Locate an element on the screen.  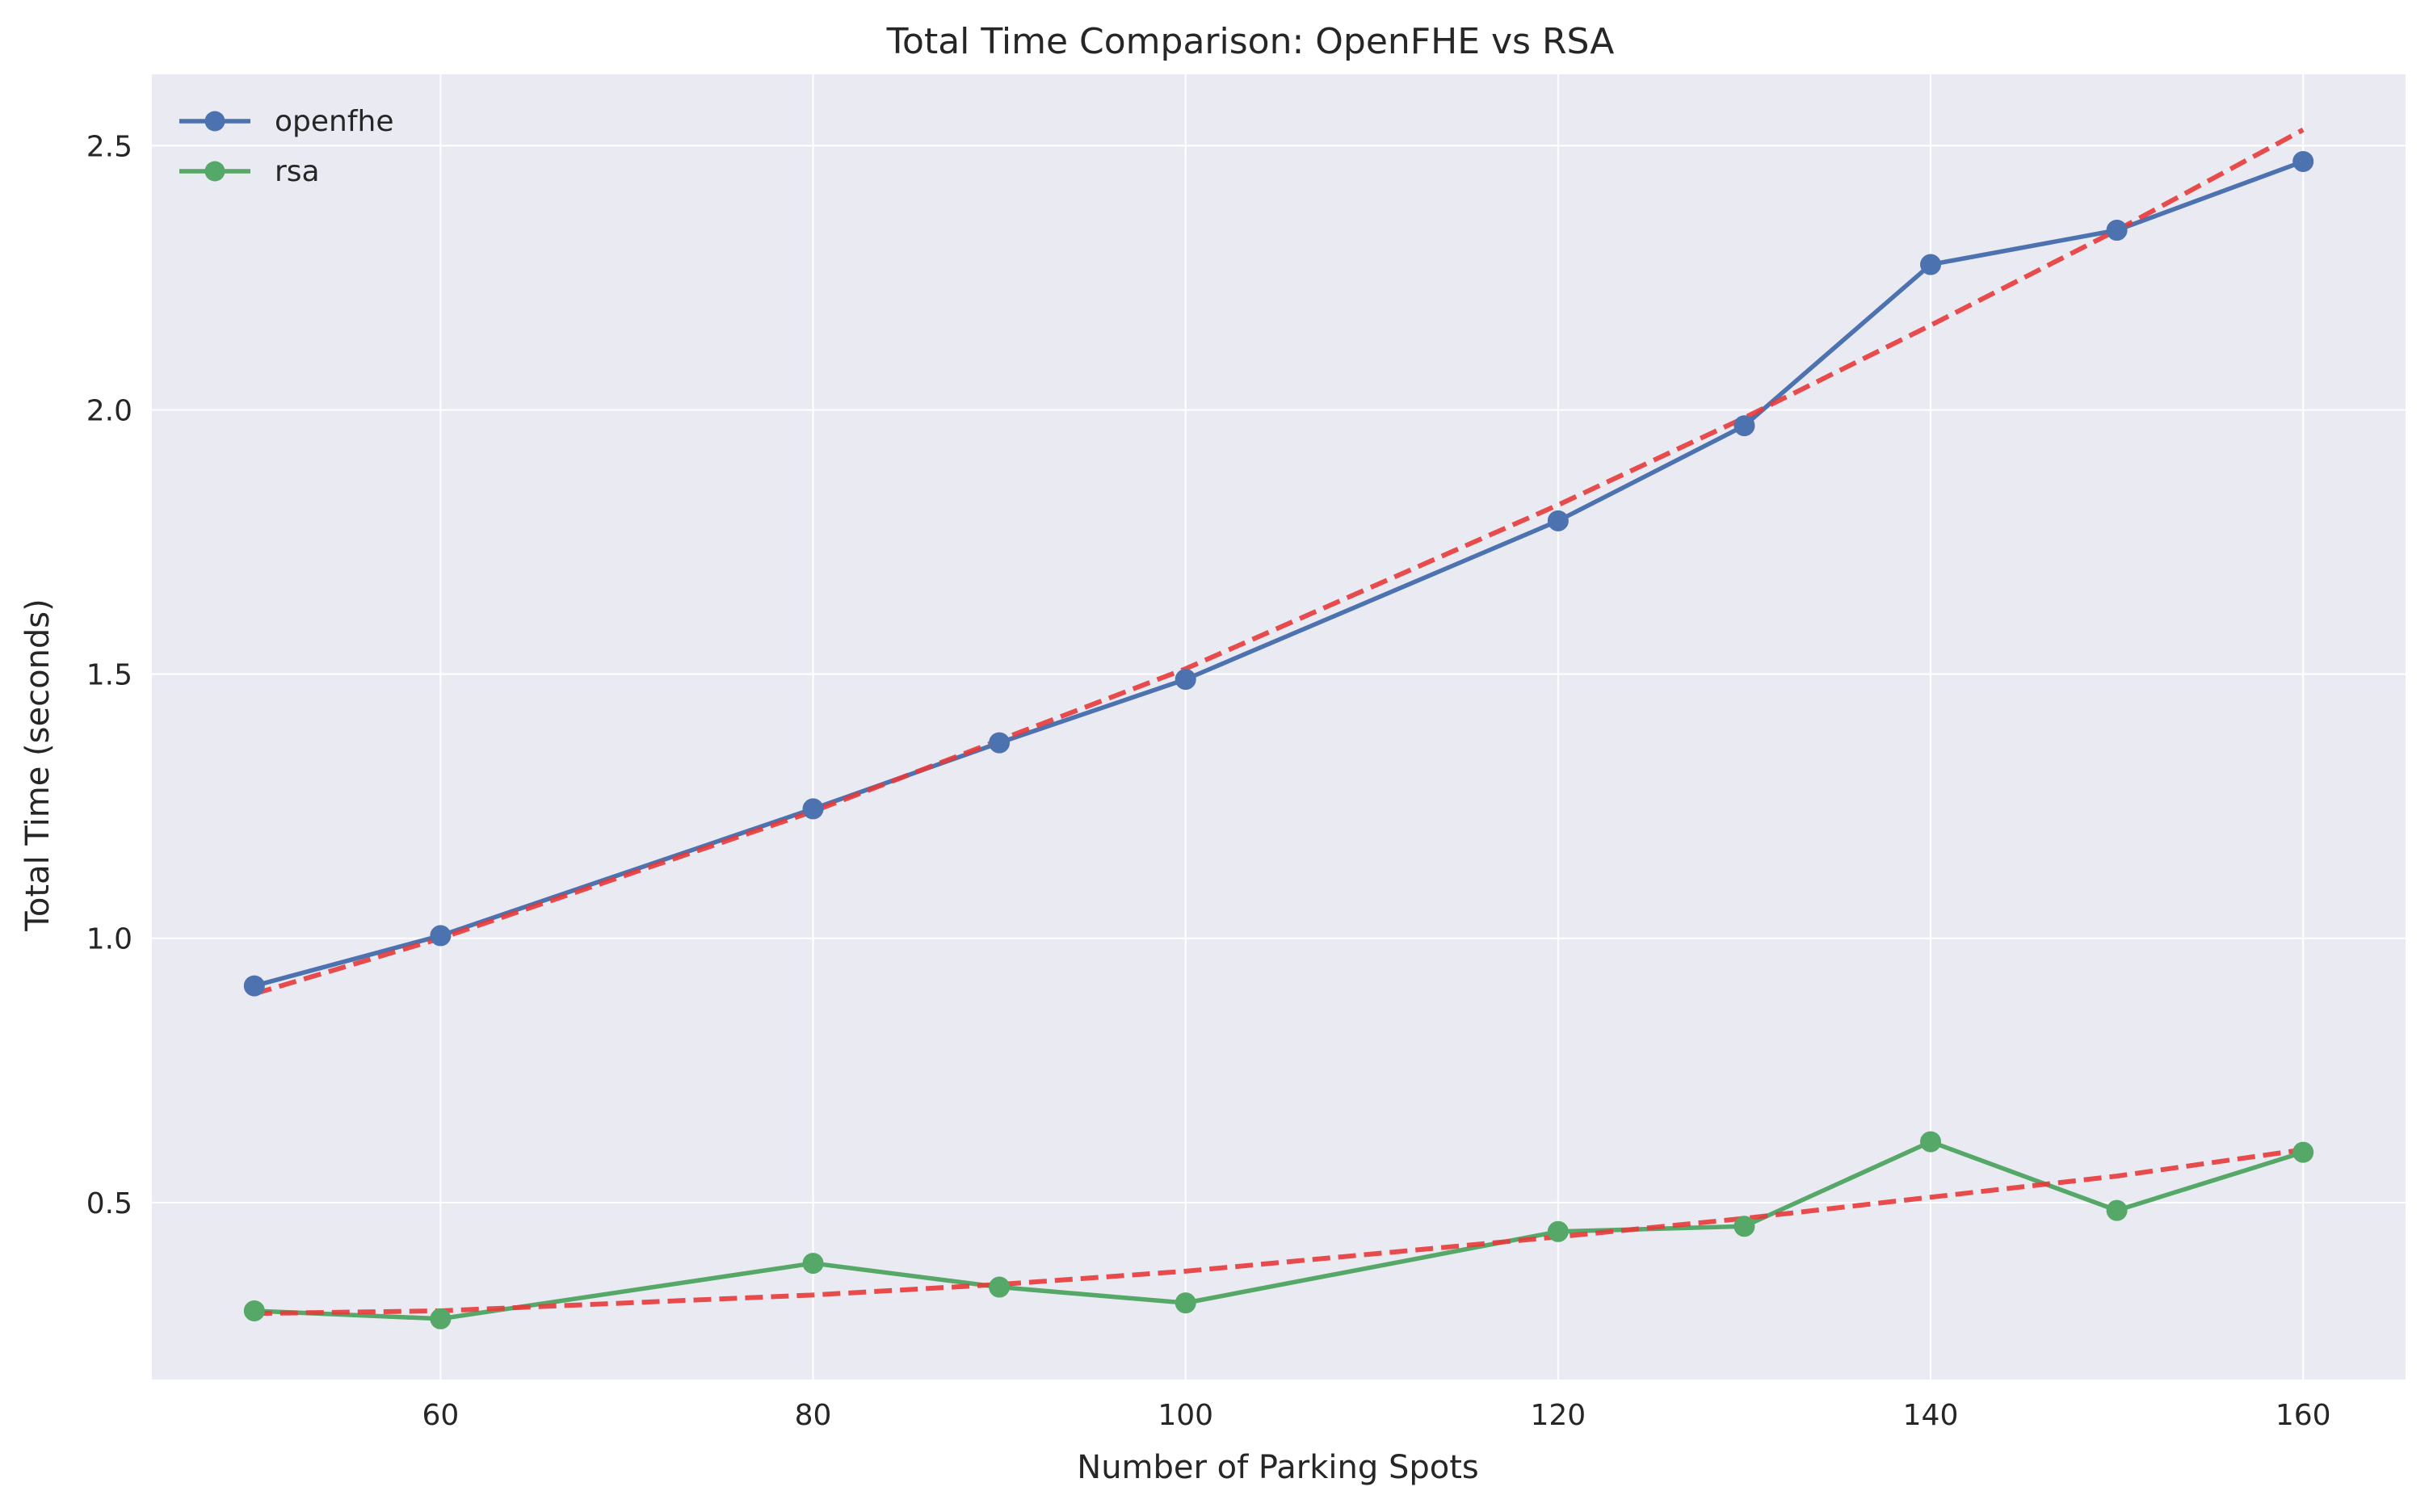
y-tick-label: 0.5 is located at coordinates (109, 1203).